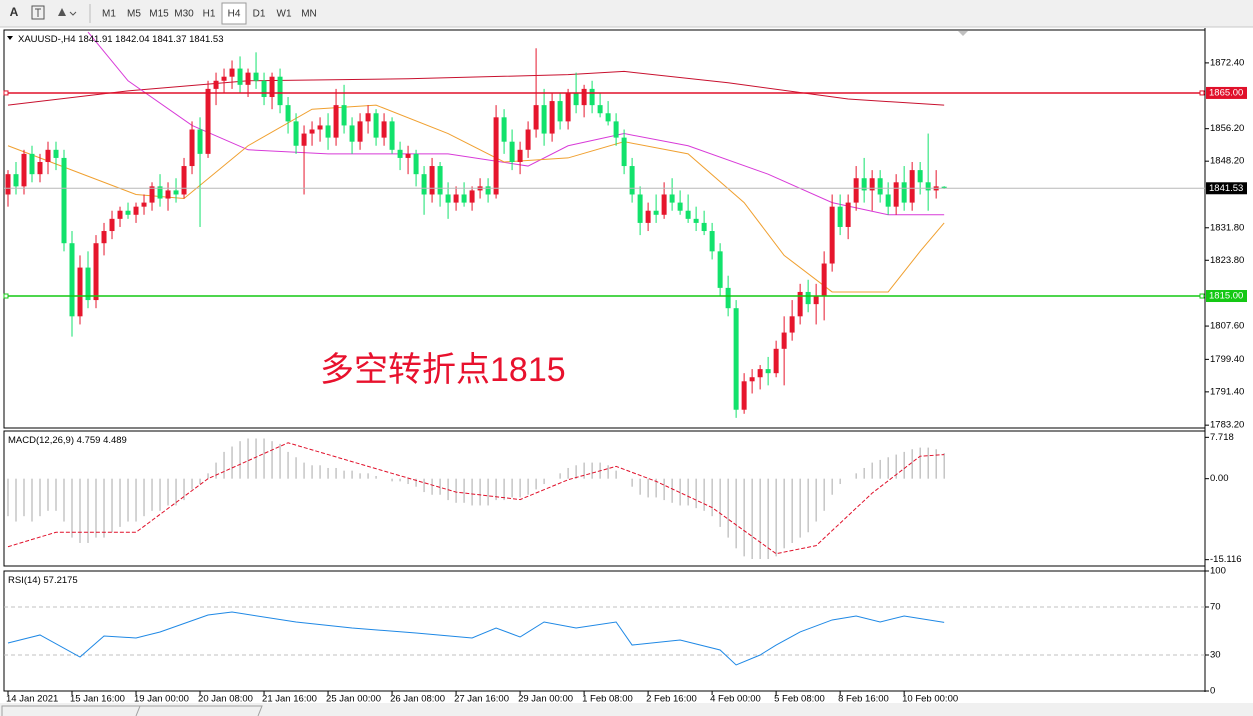 The image size is (1253, 716). Describe the element at coordinates (225, 699) in the screenshot. I see `x-tick-label: 20 Jan 08:00` at that location.